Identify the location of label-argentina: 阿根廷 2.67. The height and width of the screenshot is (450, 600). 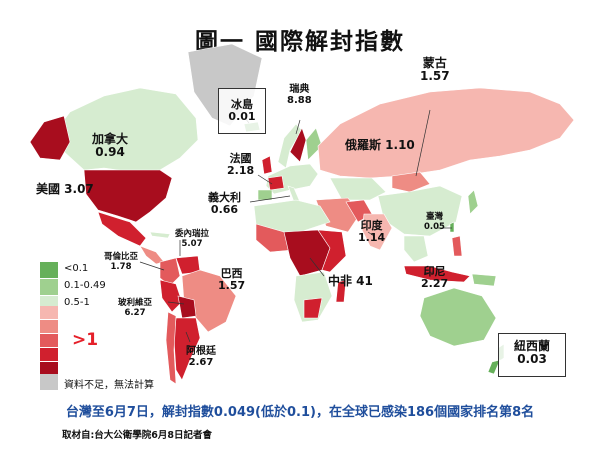
(201, 357).